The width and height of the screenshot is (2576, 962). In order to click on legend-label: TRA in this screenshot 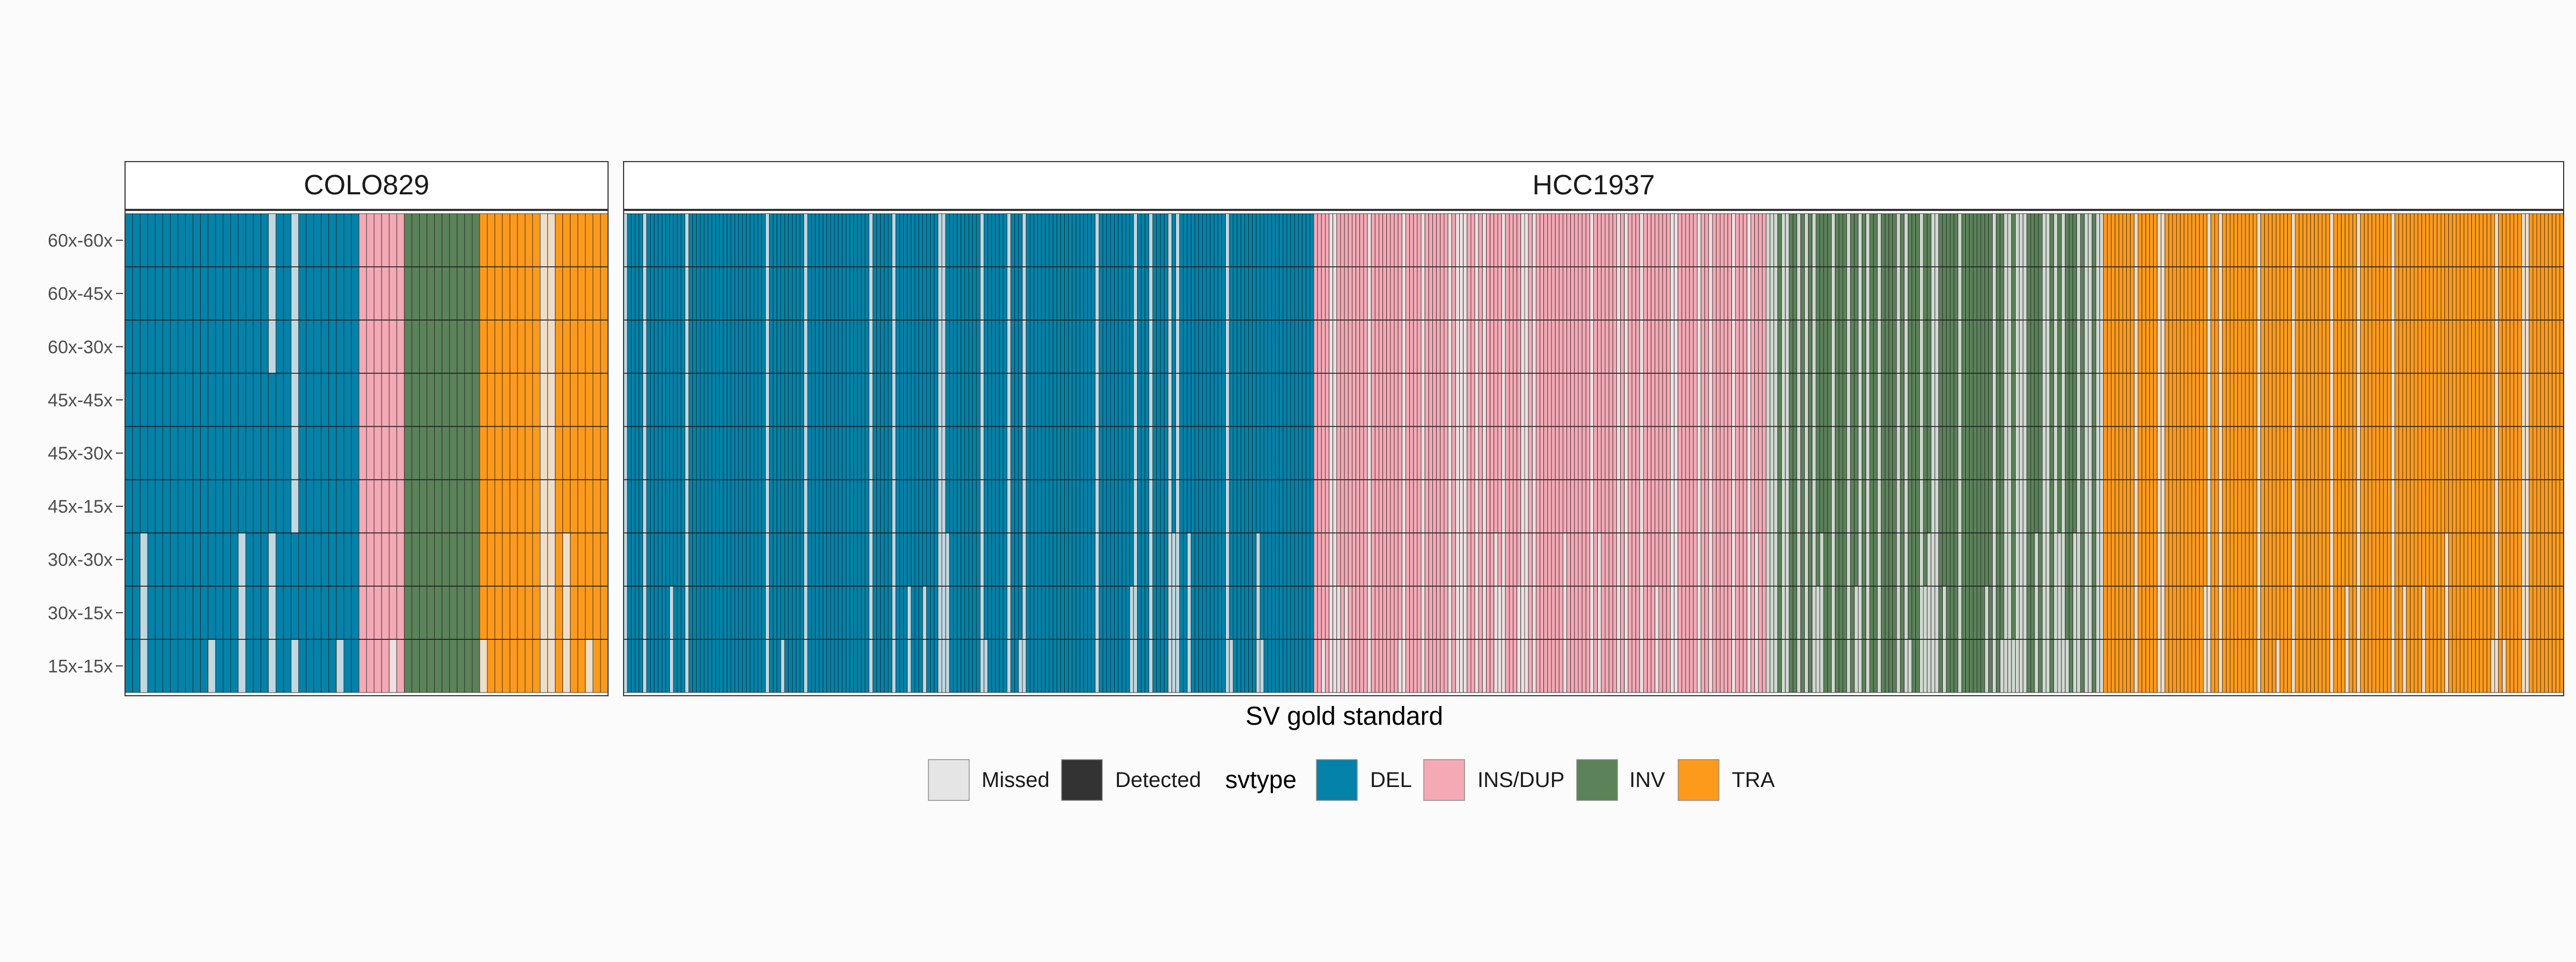, I will do `click(1753, 780)`.